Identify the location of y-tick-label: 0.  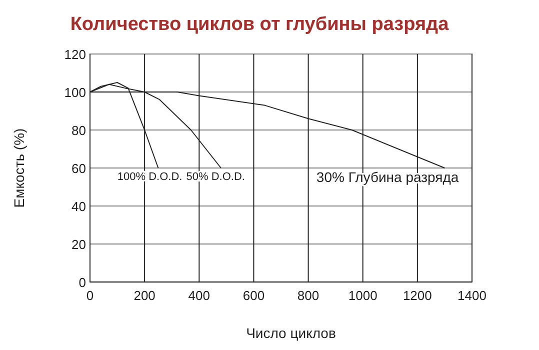
(82, 282).